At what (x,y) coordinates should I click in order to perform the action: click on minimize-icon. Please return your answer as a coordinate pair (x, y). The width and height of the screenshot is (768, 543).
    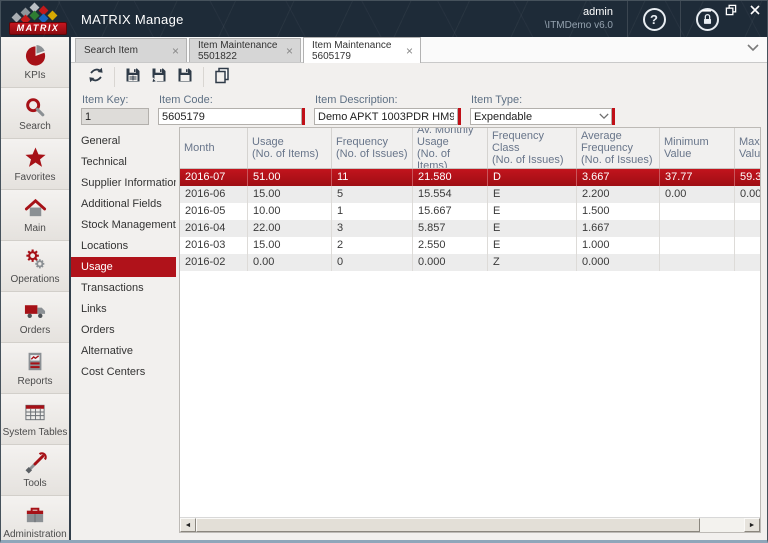
    Looking at the image, I should click on (707, 10).